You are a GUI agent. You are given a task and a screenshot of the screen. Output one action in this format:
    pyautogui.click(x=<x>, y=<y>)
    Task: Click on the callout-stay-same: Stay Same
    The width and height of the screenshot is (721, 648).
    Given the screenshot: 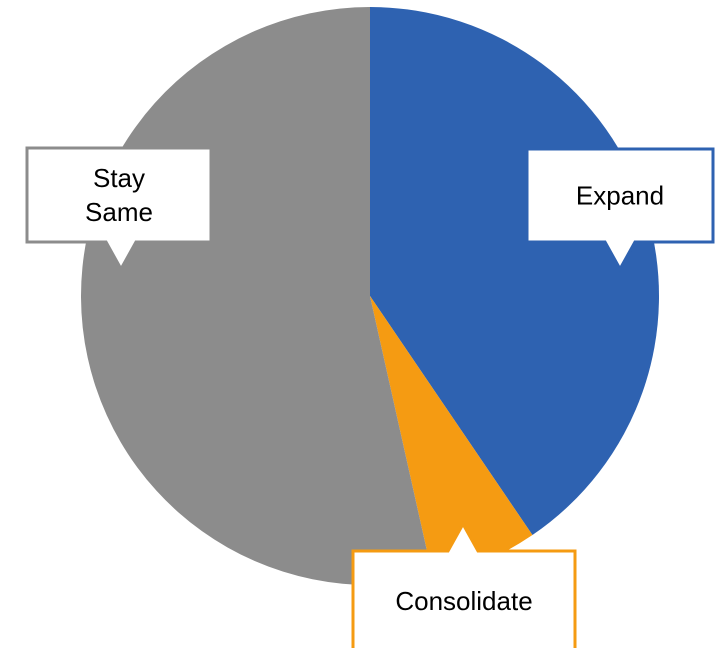 What is the action you would take?
    pyautogui.click(x=119, y=209)
    